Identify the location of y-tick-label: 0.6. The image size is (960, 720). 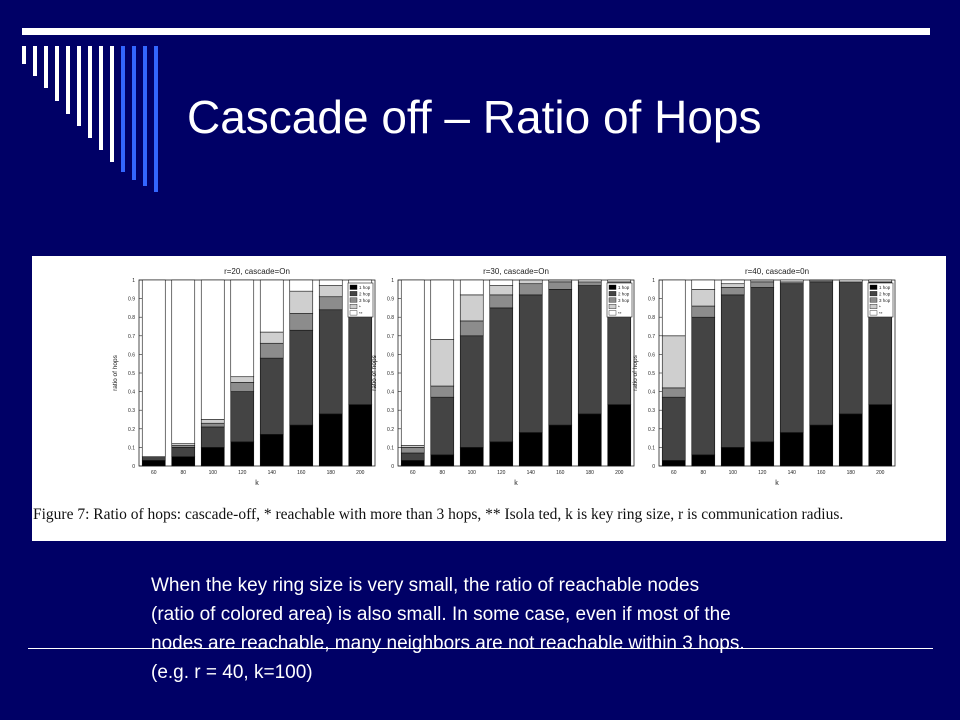
(651, 355).